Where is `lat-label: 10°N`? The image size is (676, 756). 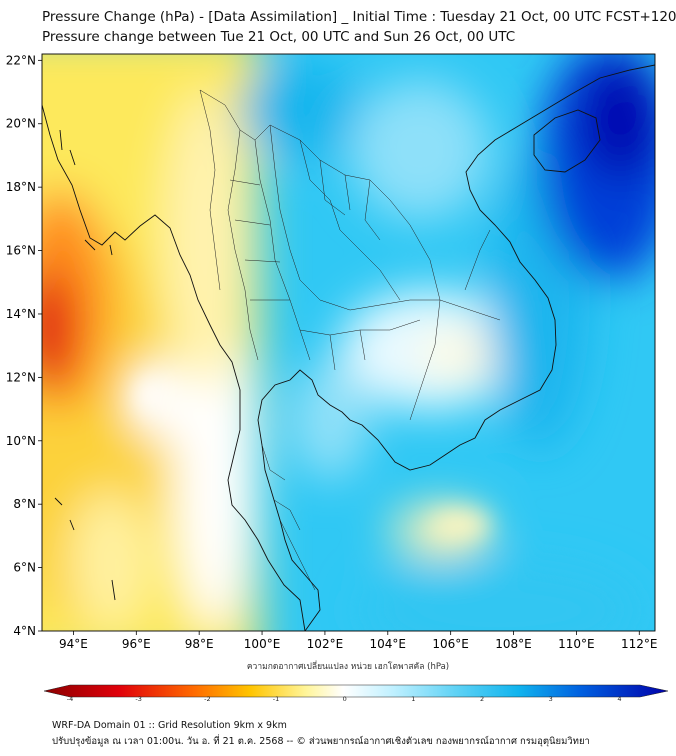
lat-label: 10°N is located at coordinates (21, 441).